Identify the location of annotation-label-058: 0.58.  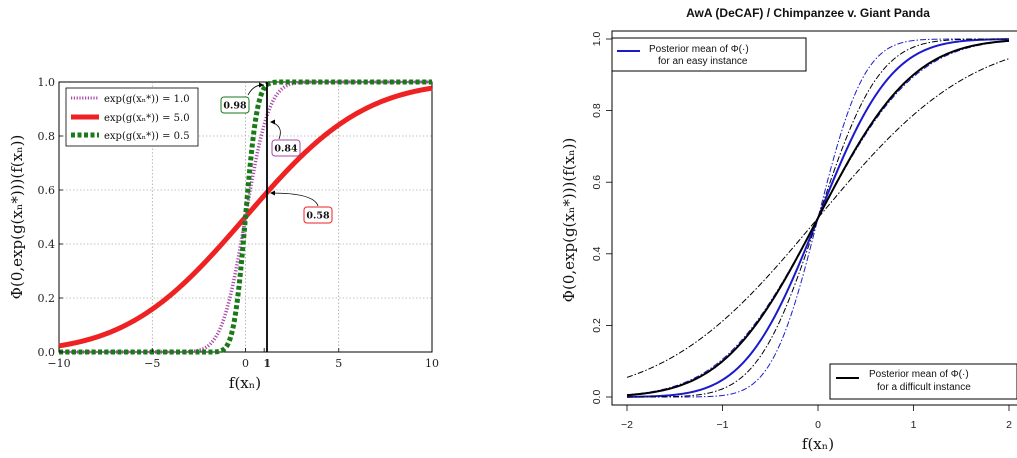
(318, 216).